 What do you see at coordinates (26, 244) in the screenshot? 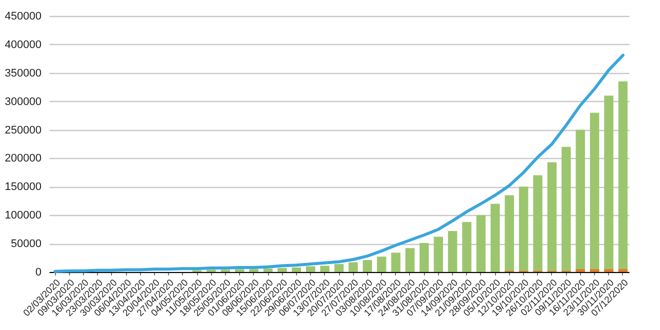
I see `y-tick-label: 50000` at bounding box center [26, 244].